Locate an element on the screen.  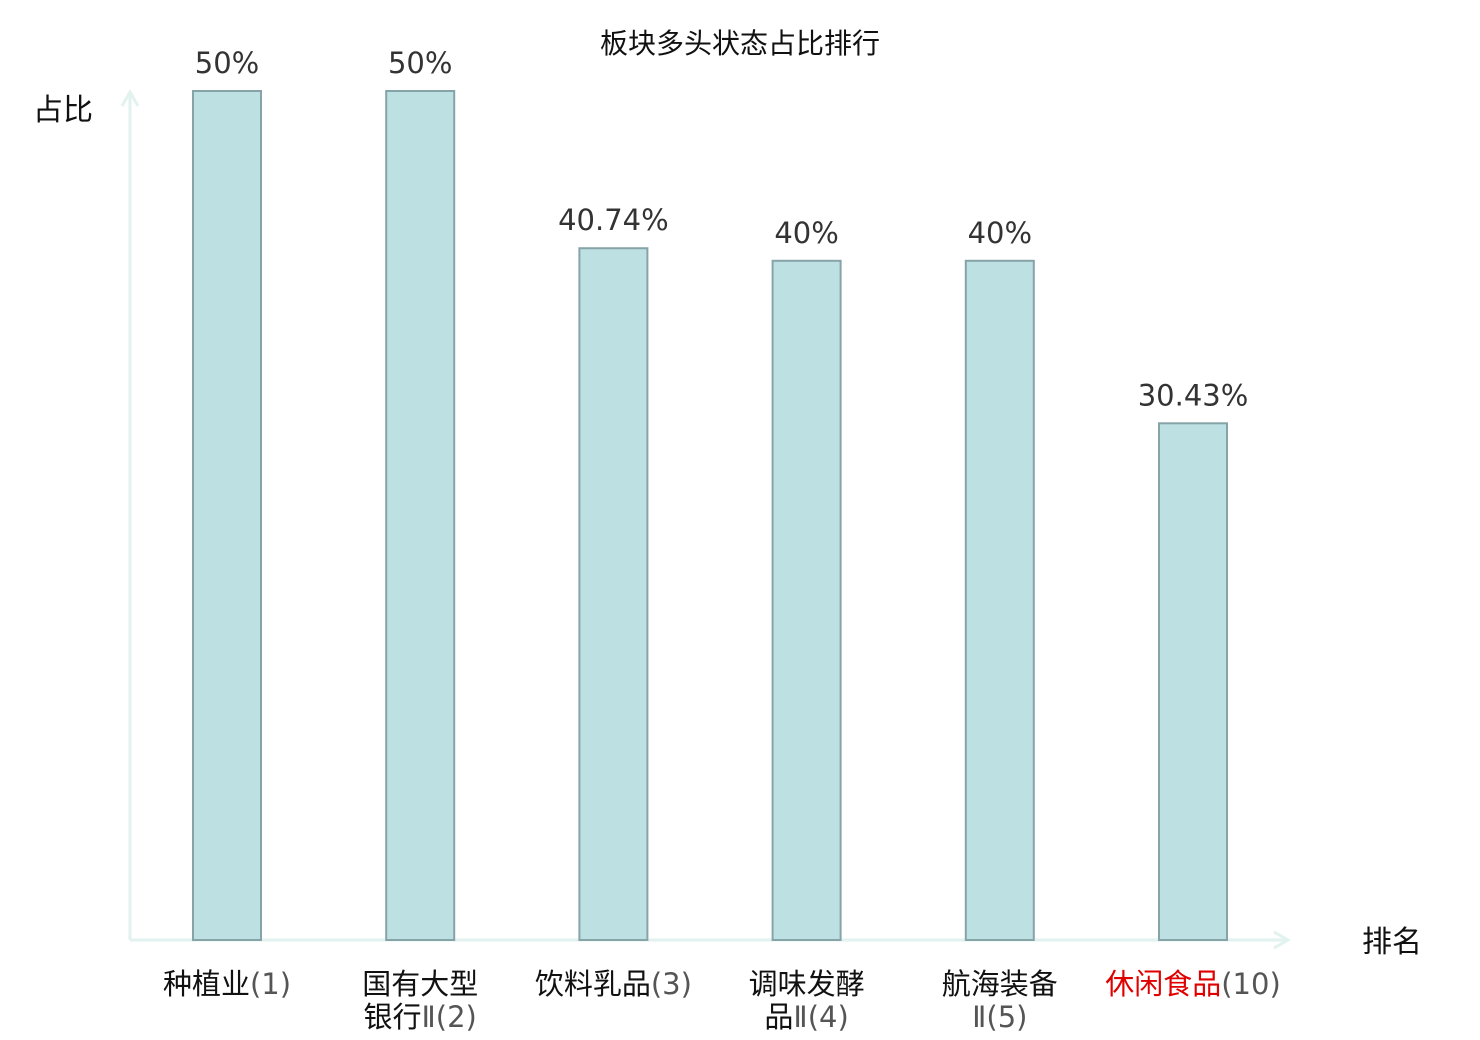
category-label-line: 品Ⅱ(4) is located at coordinates (806, 1017).